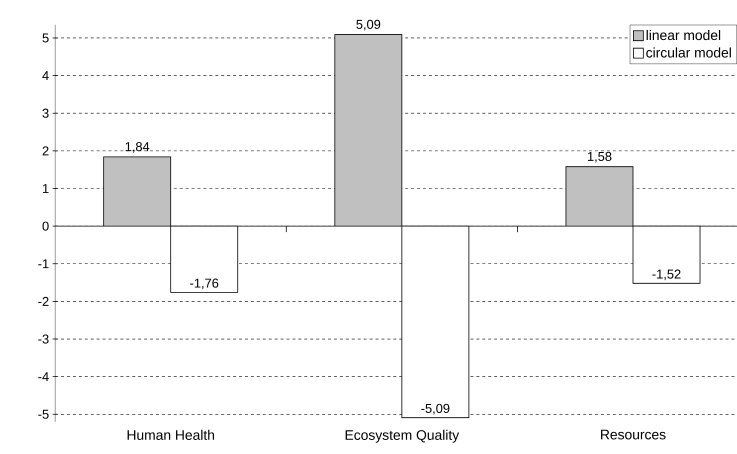  I want to click on y-tick-label: 2, so click(45, 151).